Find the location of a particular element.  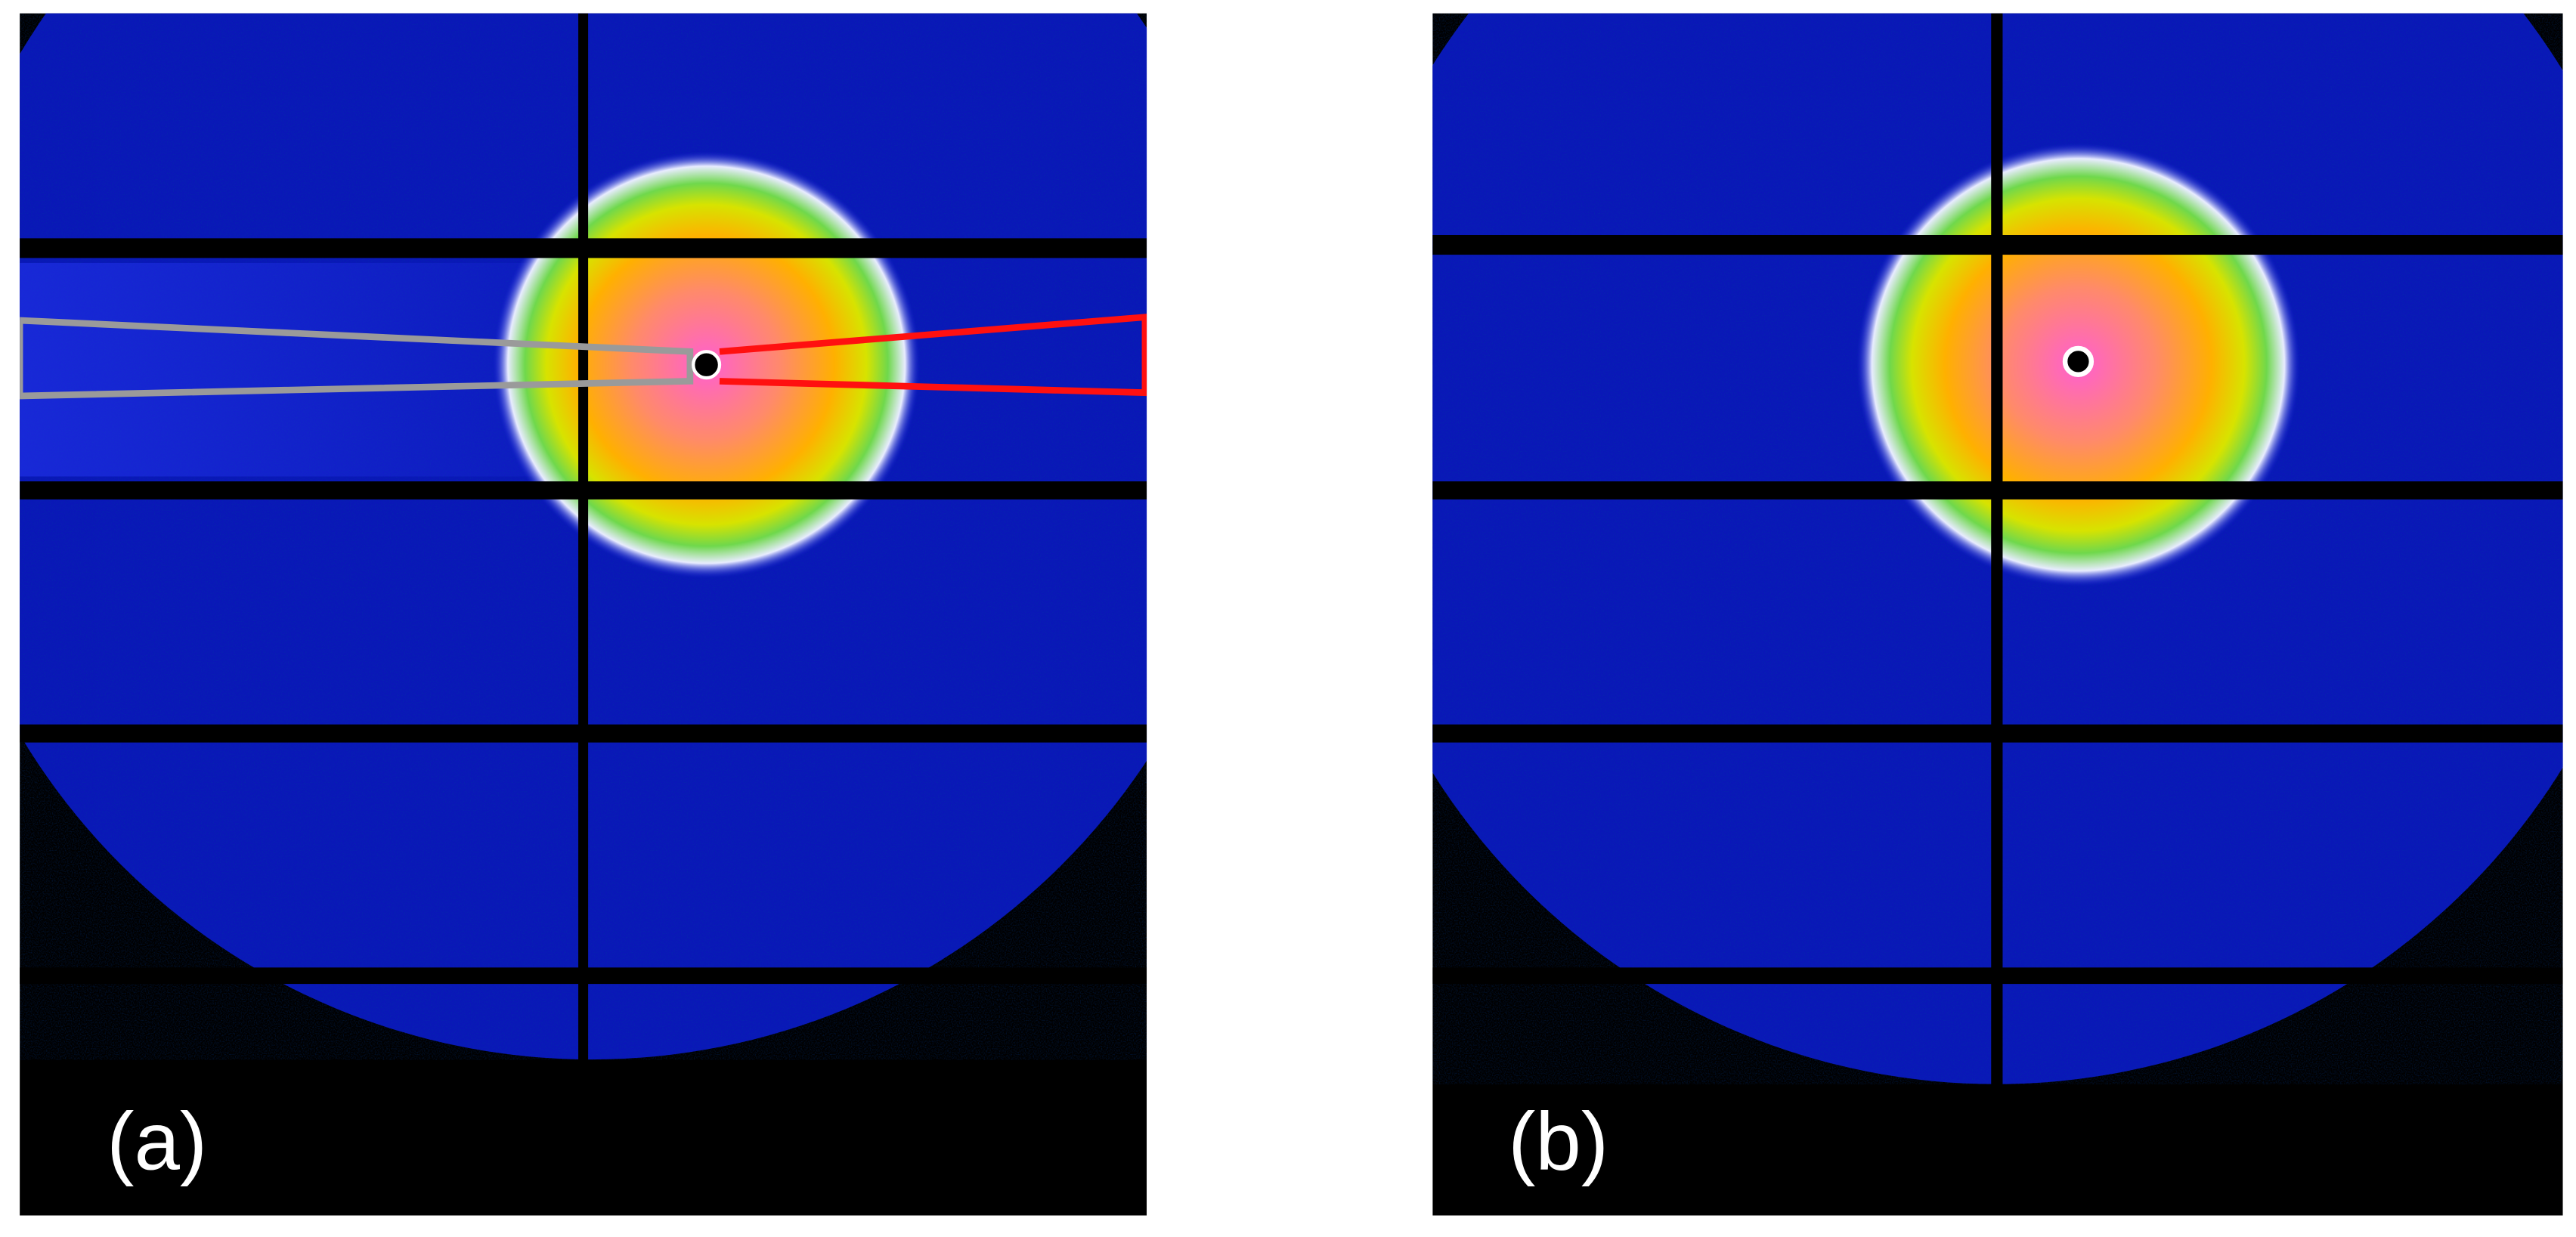

panel-label: (b) is located at coordinates (1558, 1142).